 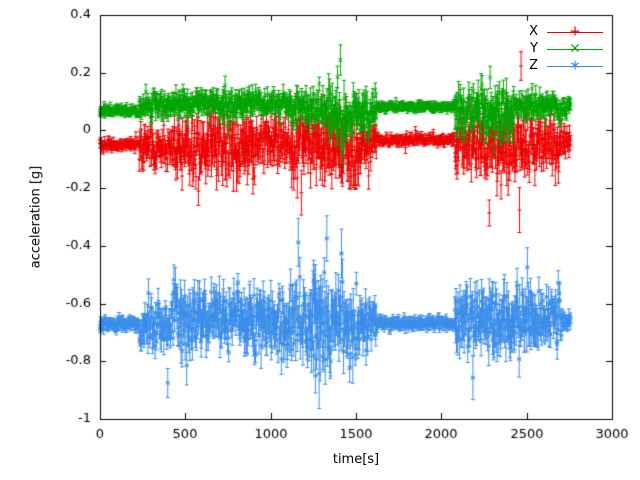 I want to click on legend-label: Z, so click(x=533, y=65).